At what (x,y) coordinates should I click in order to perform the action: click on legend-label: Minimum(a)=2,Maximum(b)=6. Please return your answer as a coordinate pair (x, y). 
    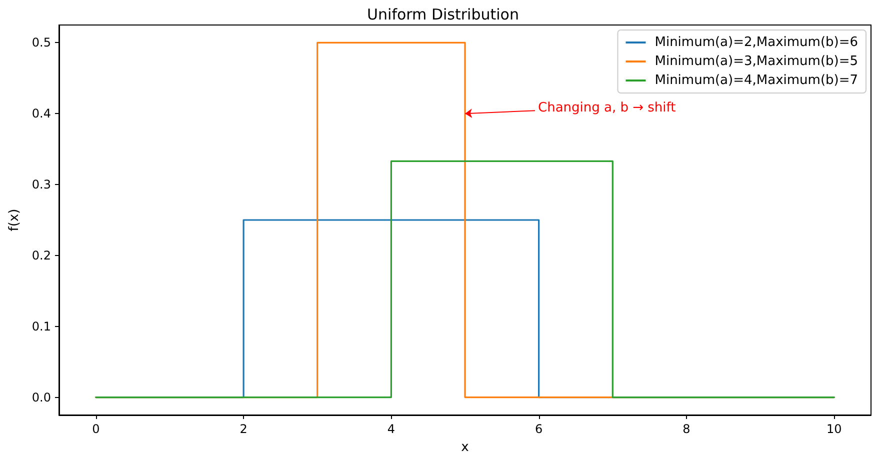
    Looking at the image, I should click on (756, 42).